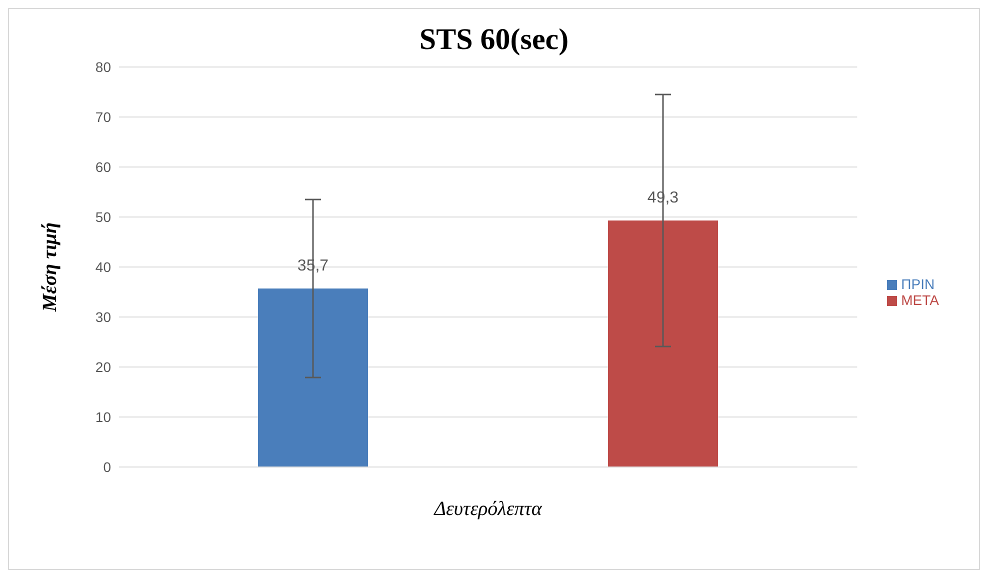  Describe the element at coordinates (103, 316) in the screenshot. I see `y-tick-label: 30` at that location.